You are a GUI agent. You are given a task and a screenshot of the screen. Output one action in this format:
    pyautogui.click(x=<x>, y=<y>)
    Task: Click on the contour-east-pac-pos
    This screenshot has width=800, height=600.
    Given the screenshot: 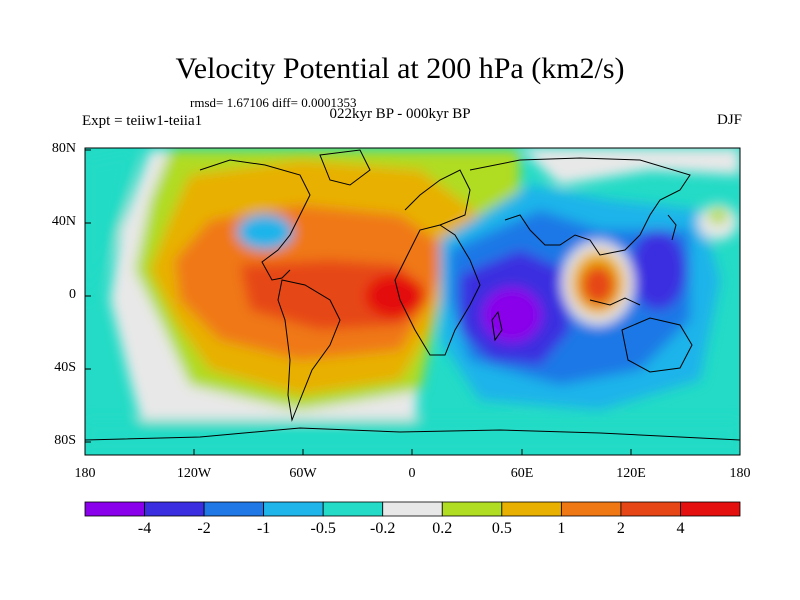 What is the action you would take?
    pyautogui.click(x=718, y=216)
    